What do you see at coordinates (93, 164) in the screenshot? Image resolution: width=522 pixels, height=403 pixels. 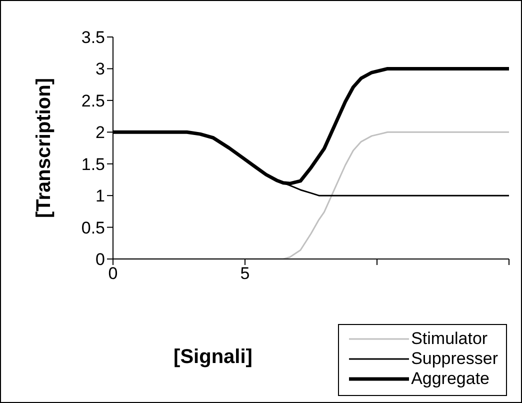 I see `y-tick-label: 1.5` at bounding box center [93, 164].